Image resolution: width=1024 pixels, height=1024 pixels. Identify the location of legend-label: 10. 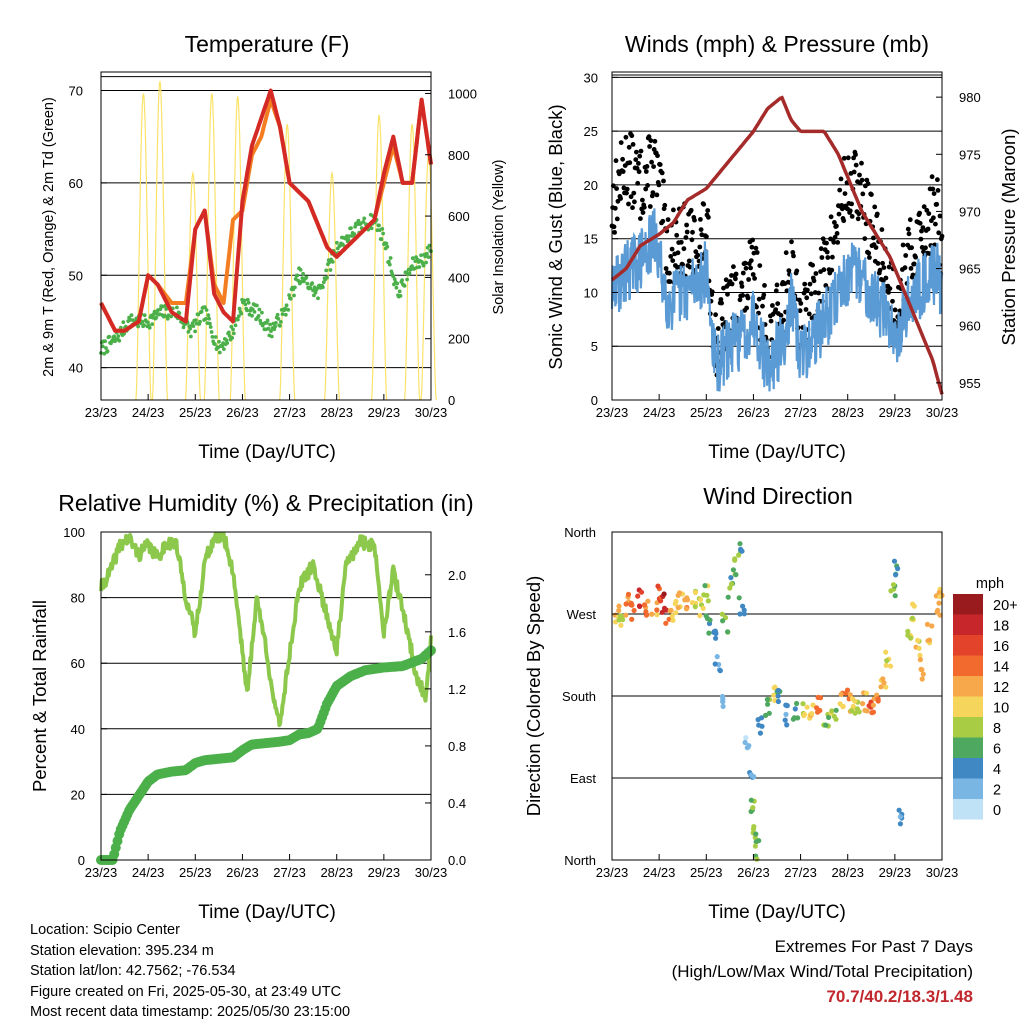
(1001, 709).